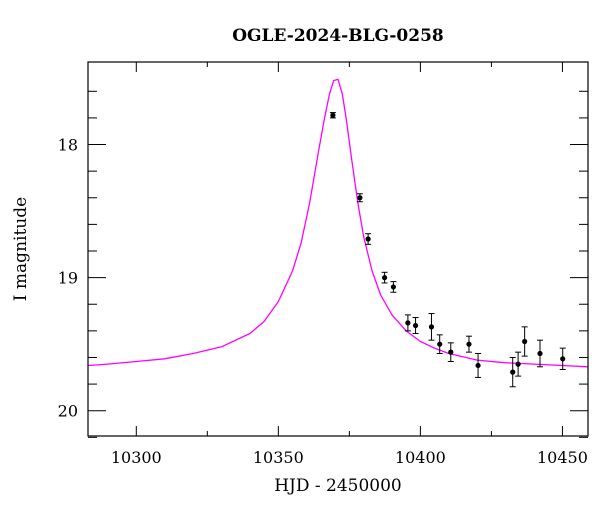  I want to click on x-tick-label: 10350, so click(278, 457).